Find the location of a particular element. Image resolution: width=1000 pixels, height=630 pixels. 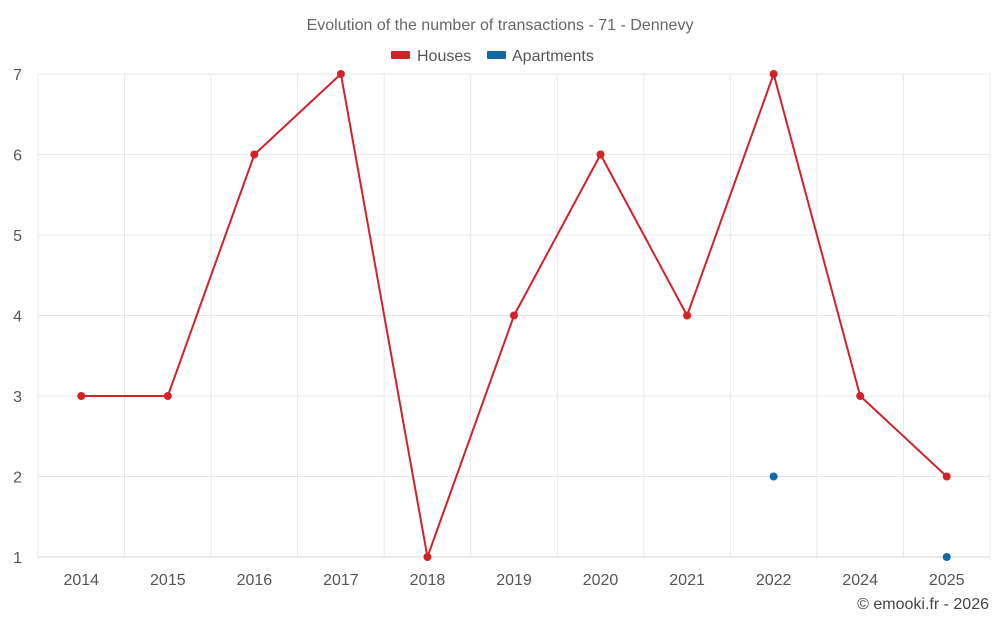

legend-label-houses: Houses is located at coordinates (444, 56).